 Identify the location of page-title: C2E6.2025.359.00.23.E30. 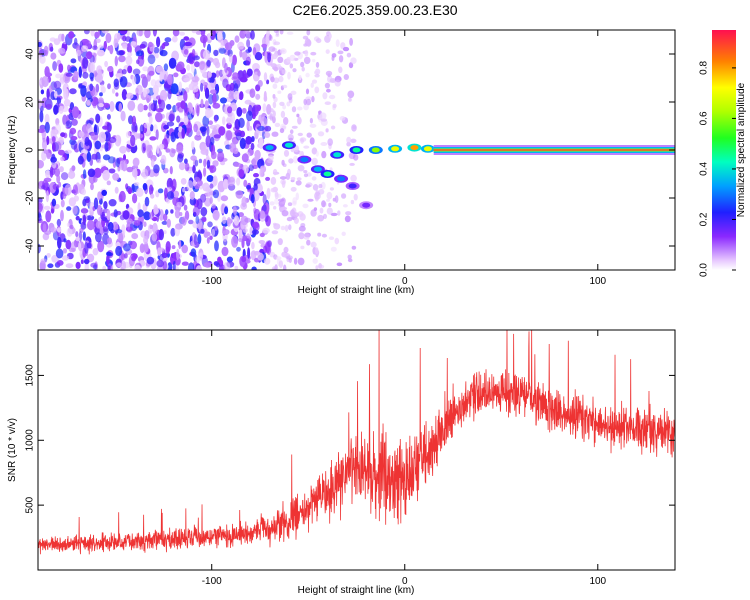
(375, 10).